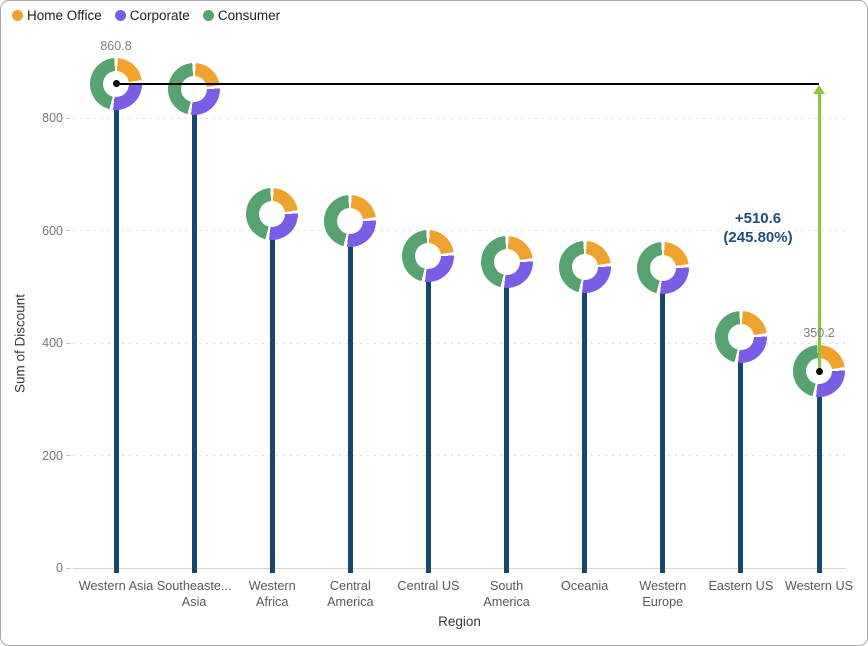  I want to click on data-point-label: 860.8, so click(116, 45).